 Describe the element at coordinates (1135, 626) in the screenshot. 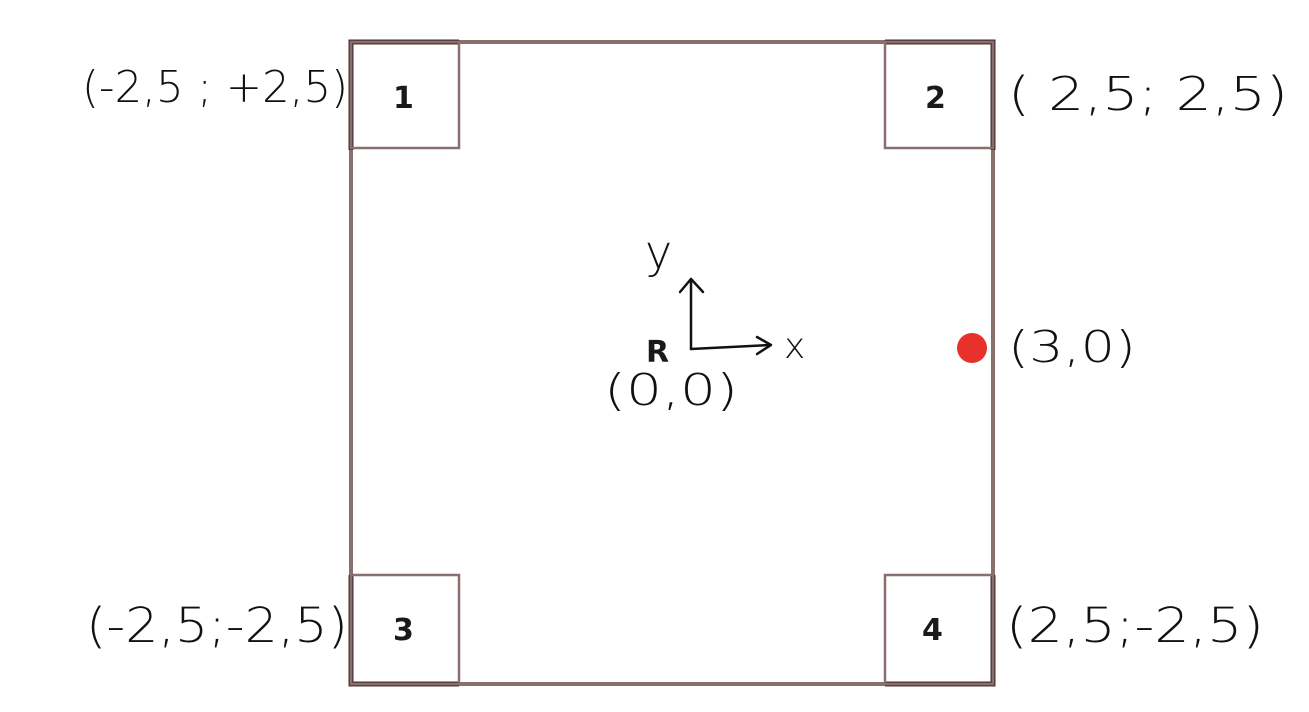

I see `corner-coord-4: (2,5;-2,5)` at that location.